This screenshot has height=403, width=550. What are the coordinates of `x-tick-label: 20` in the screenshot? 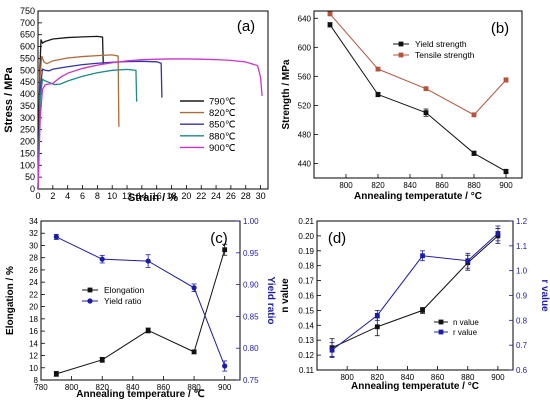 It's located at (186, 196).